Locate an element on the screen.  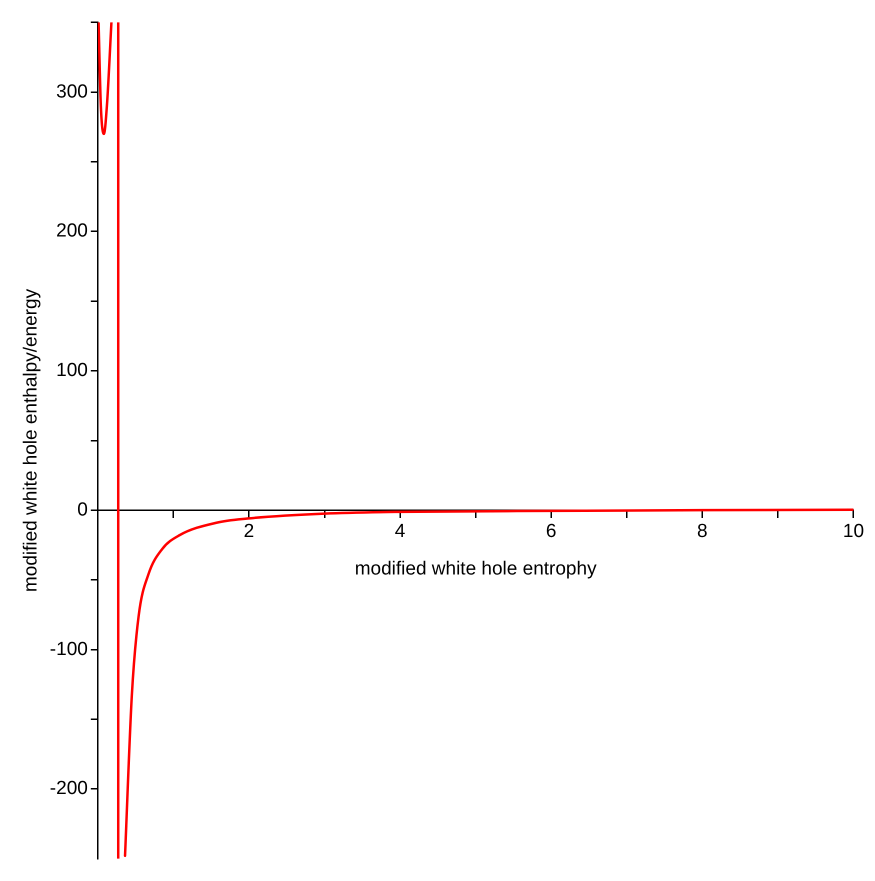
x-axis-title: modified white hole entrophy is located at coordinates (476, 569).